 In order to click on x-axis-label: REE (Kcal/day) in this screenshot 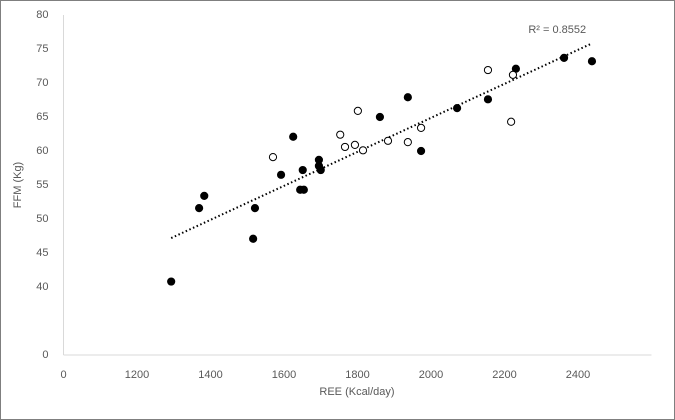, I will do `click(356, 392)`.